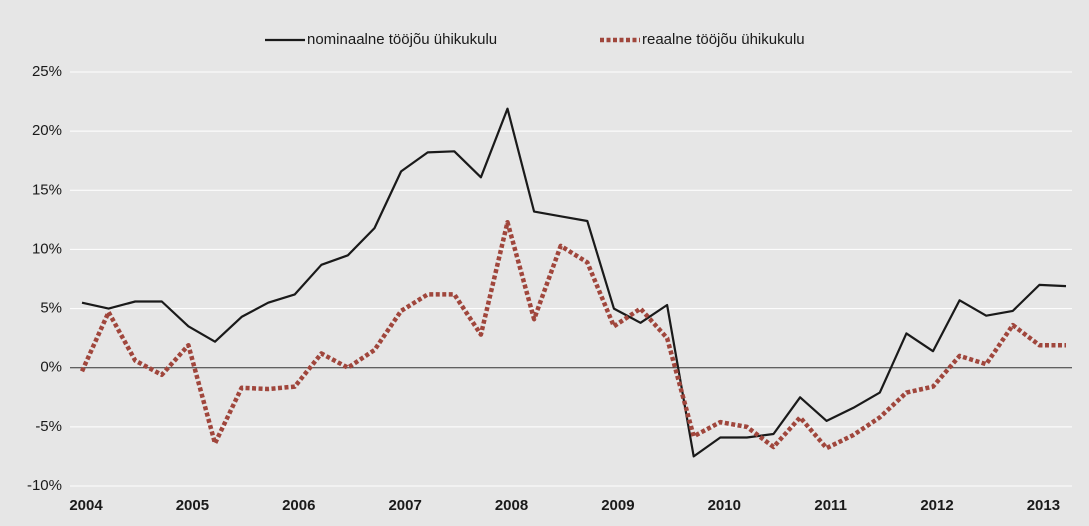  What do you see at coordinates (44, 485) in the screenshot?
I see `y-tick-label: -10%` at bounding box center [44, 485].